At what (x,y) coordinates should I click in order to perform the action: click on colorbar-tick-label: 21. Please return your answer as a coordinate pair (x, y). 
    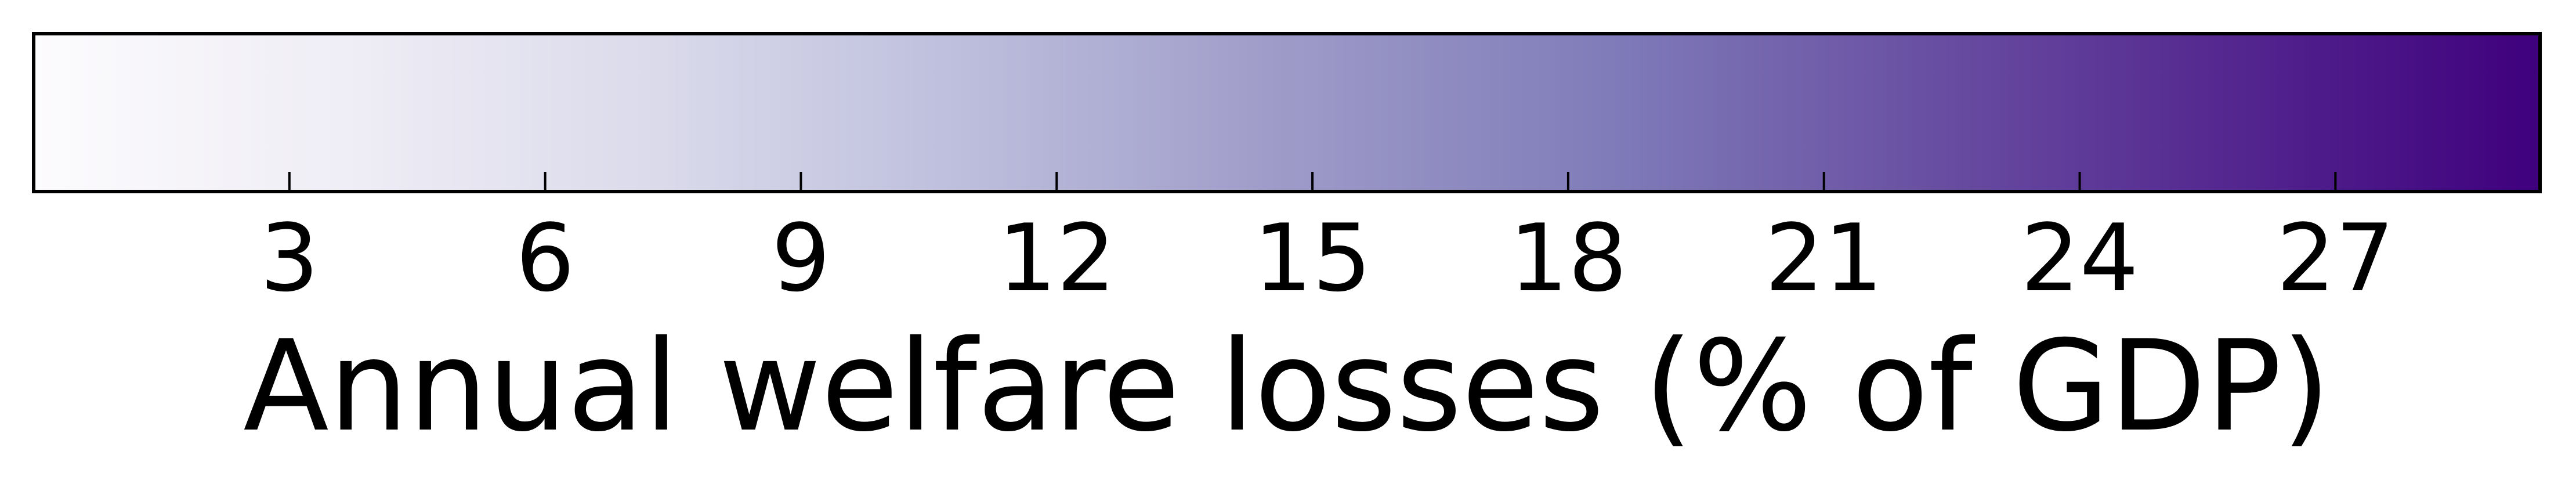
    Looking at the image, I should click on (1824, 258).